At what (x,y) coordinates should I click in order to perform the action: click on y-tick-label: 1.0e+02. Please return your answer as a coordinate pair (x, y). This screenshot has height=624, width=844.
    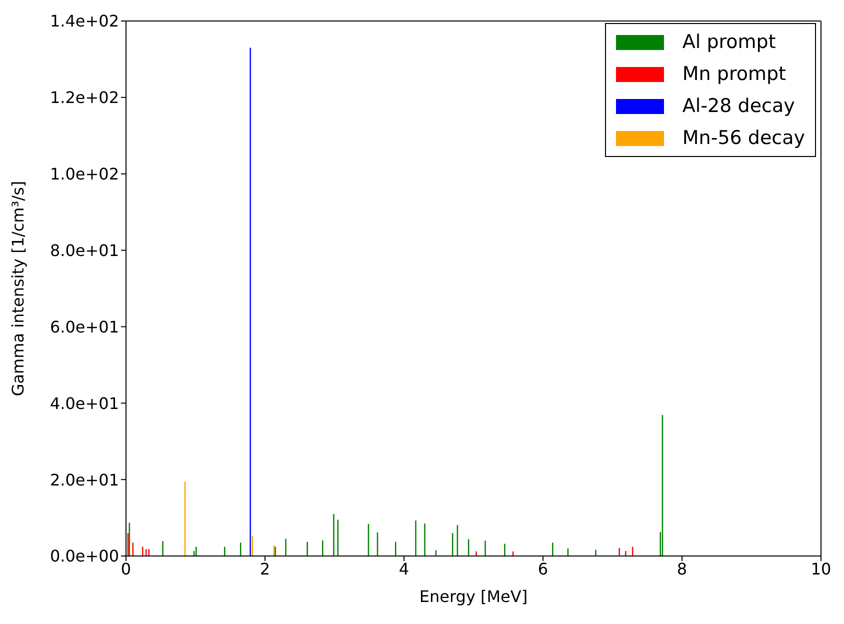
    Looking at the image, I should click on (84, 174).